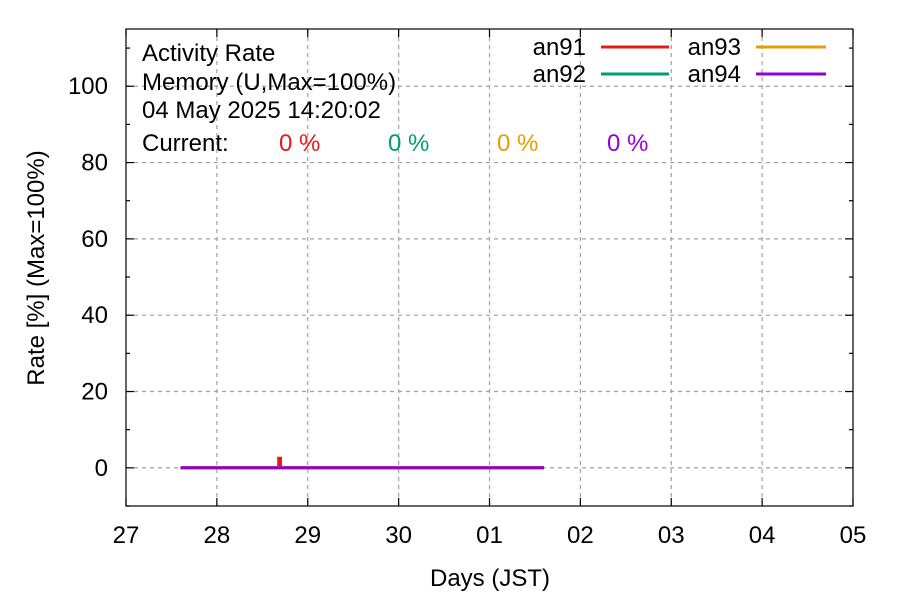 The height and width of the screenshot is (600, 900). I want to click on y-tick-label: 20, so click(94, 392).